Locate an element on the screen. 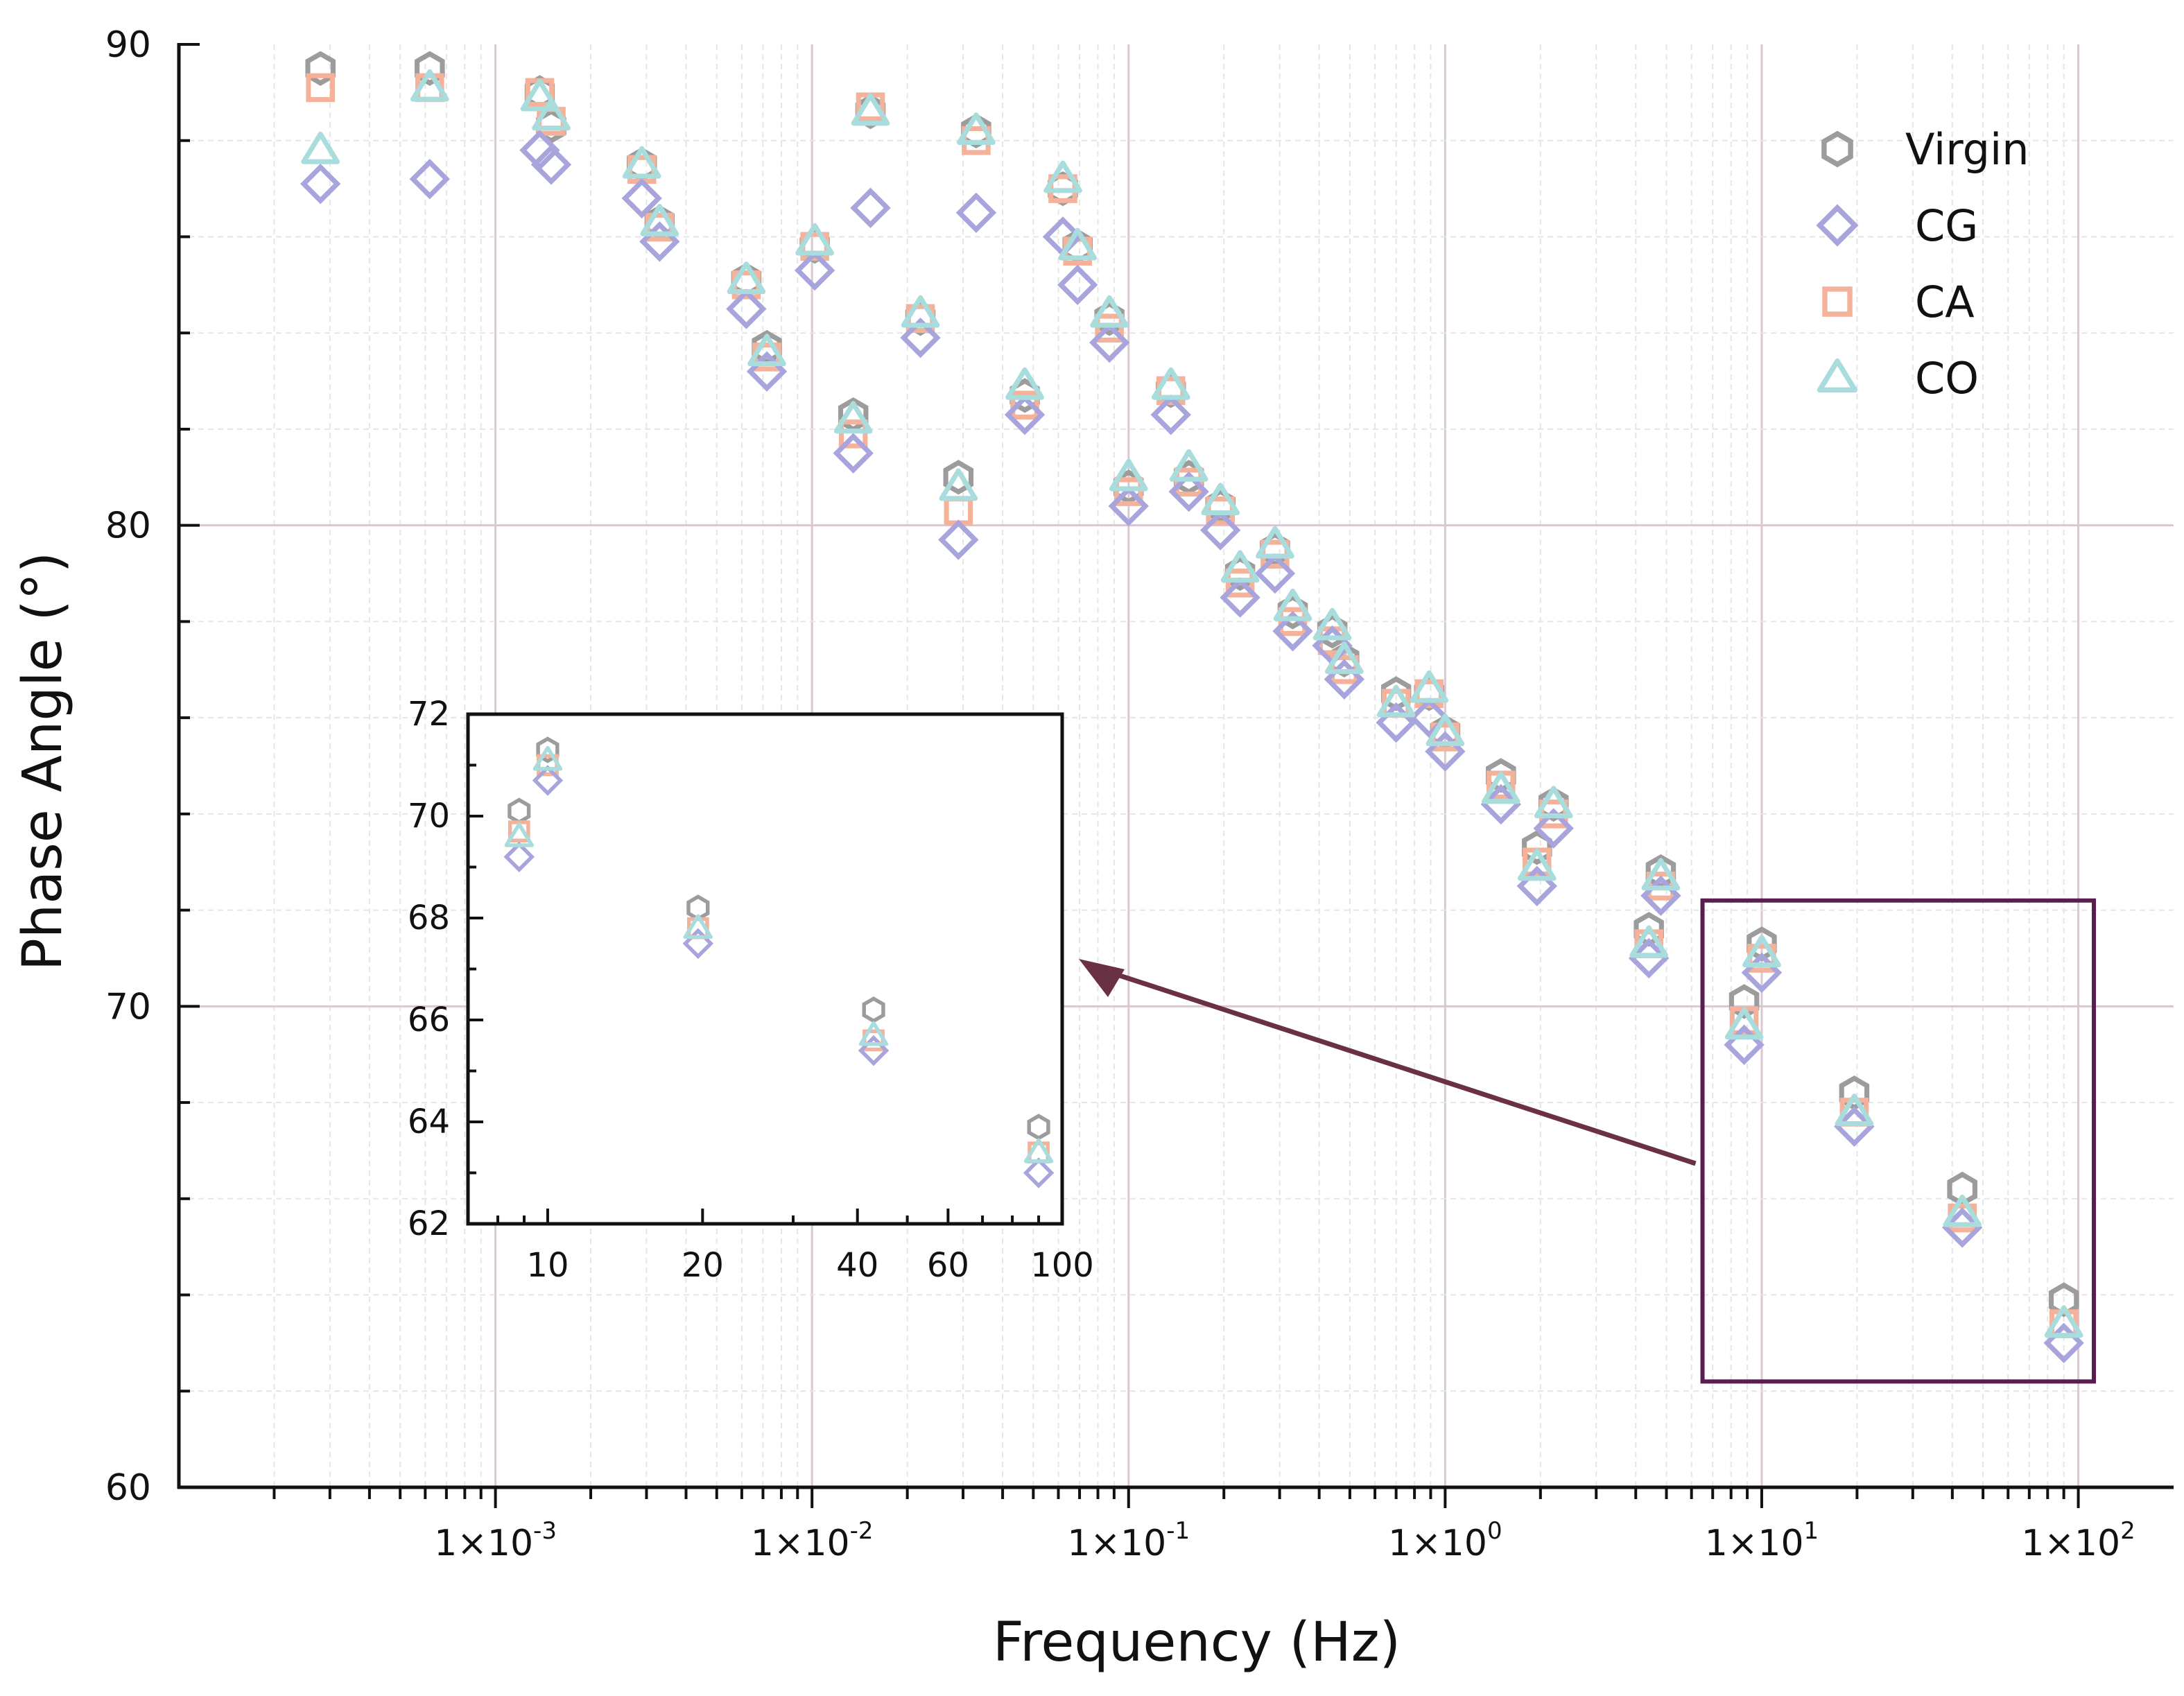 This screenshot has height=1696, width=2184. inset-series-cg is located at coordinates (779, 977).